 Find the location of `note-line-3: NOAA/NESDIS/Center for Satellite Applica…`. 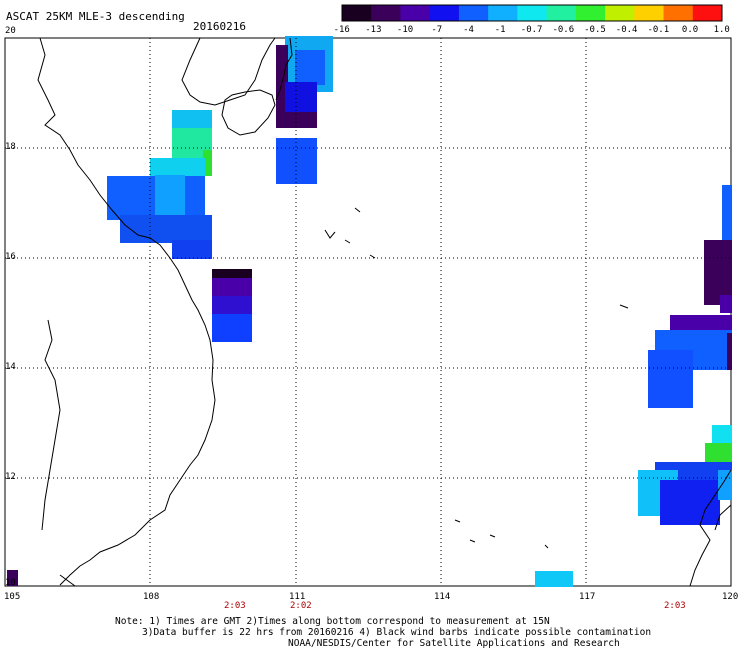

note-line-3: NOAA/NESDIS/Center for Satellite Applica… is located at coordinates (454, 643).